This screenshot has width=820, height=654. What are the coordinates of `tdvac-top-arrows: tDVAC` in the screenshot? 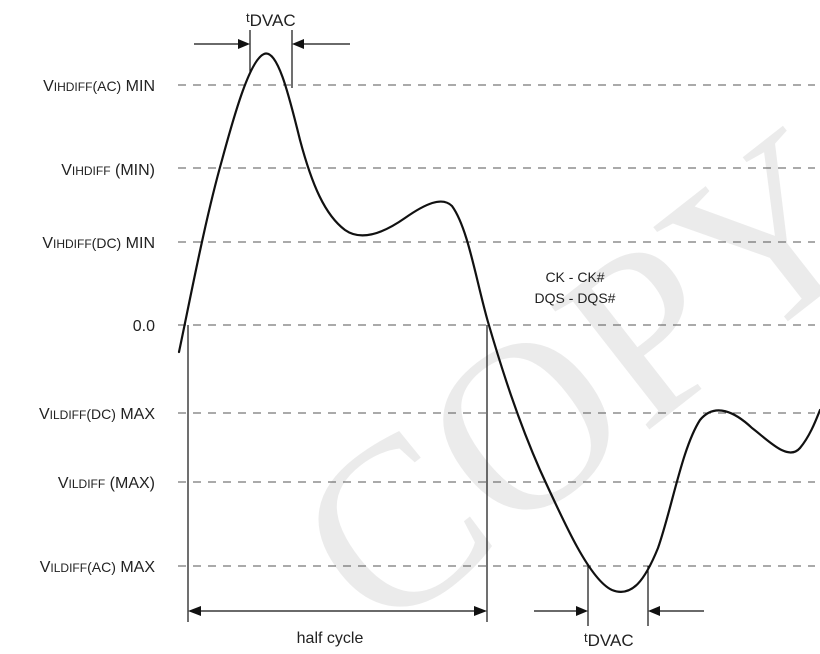 It's located at (272, 29).